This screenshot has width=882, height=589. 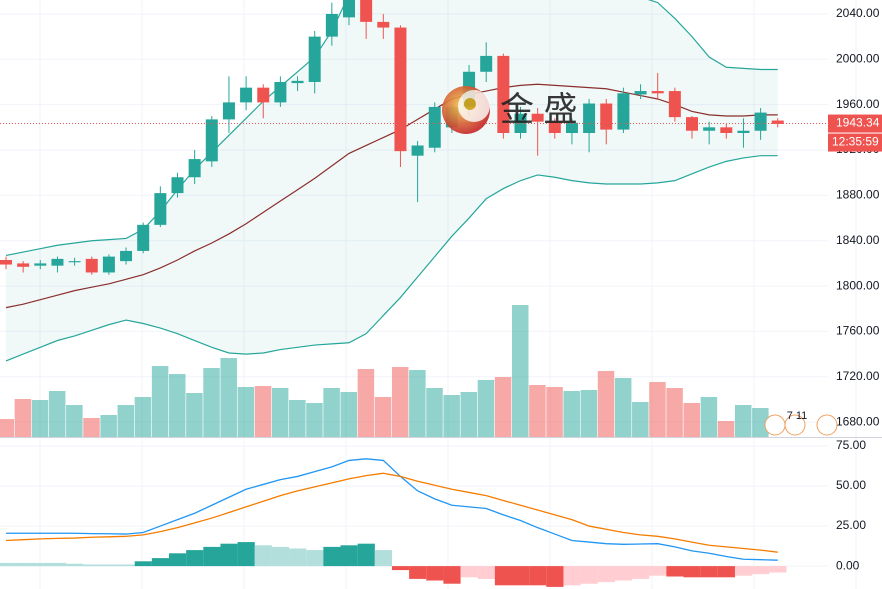 I want to click on event-count: 7 11, so click(x=797, y=416).